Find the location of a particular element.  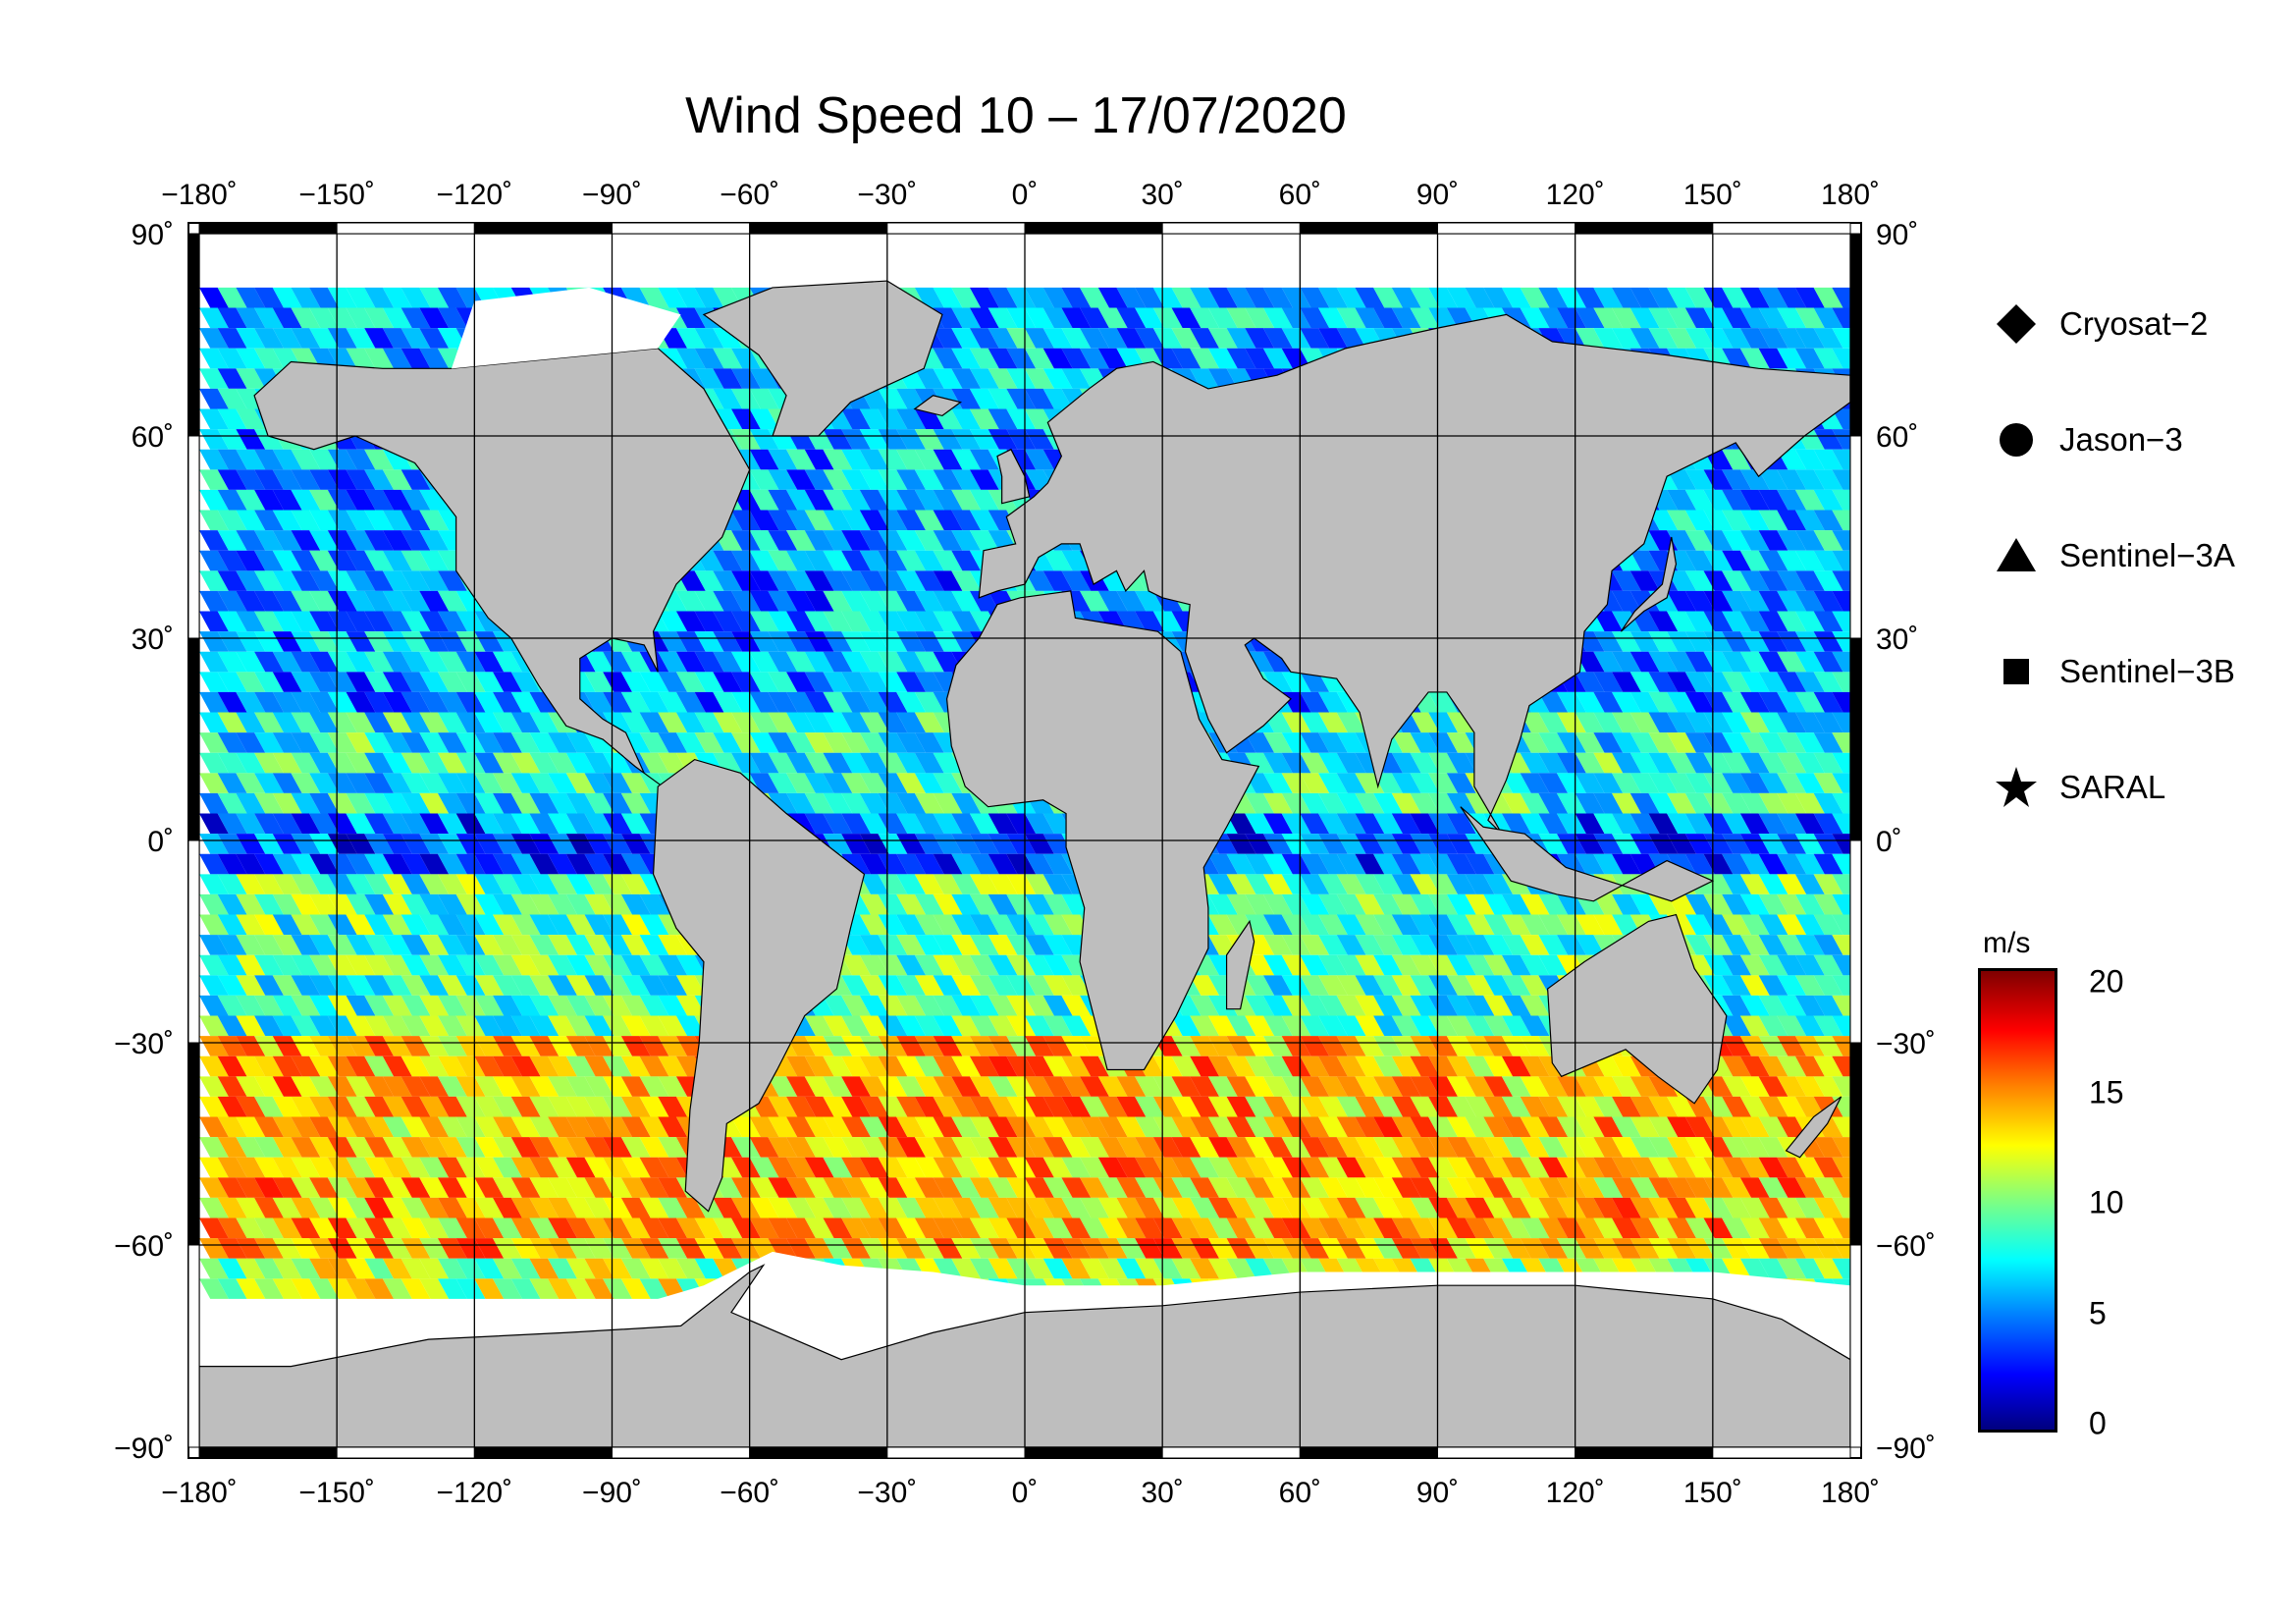

land-iceland is located at coordinates (937, 406).